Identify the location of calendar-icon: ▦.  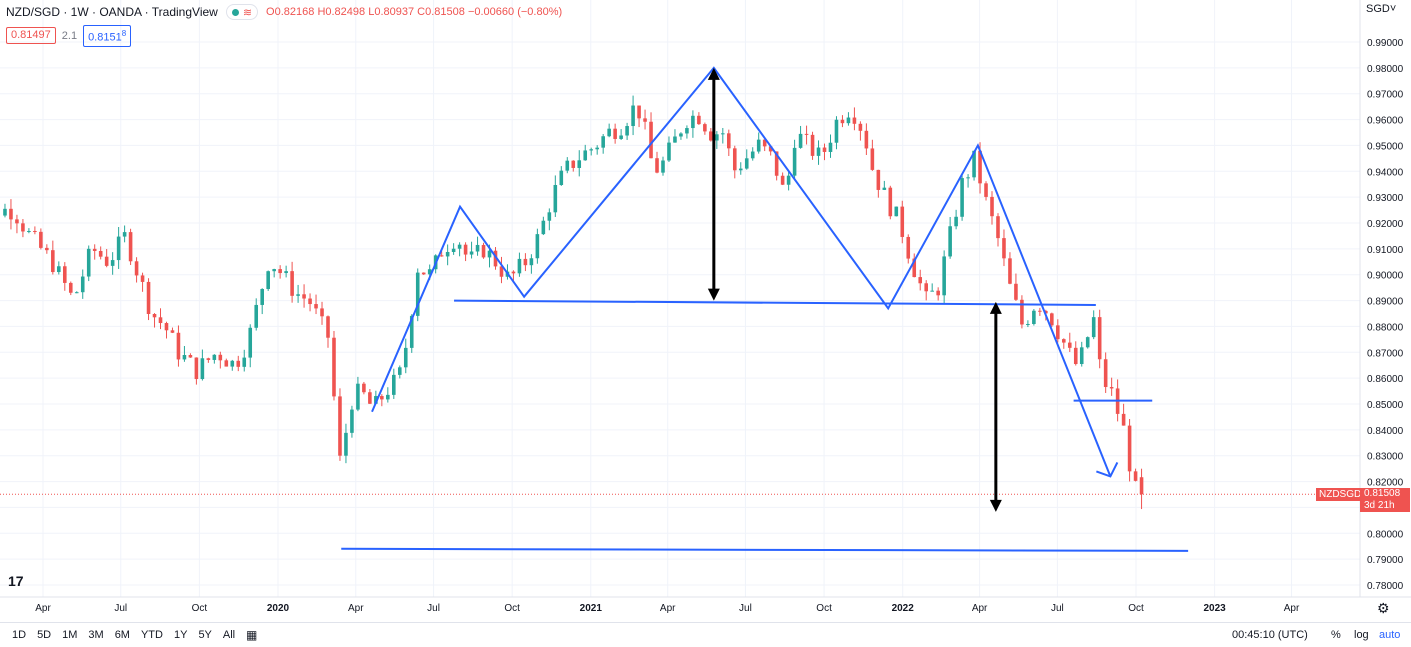
(252, 635).